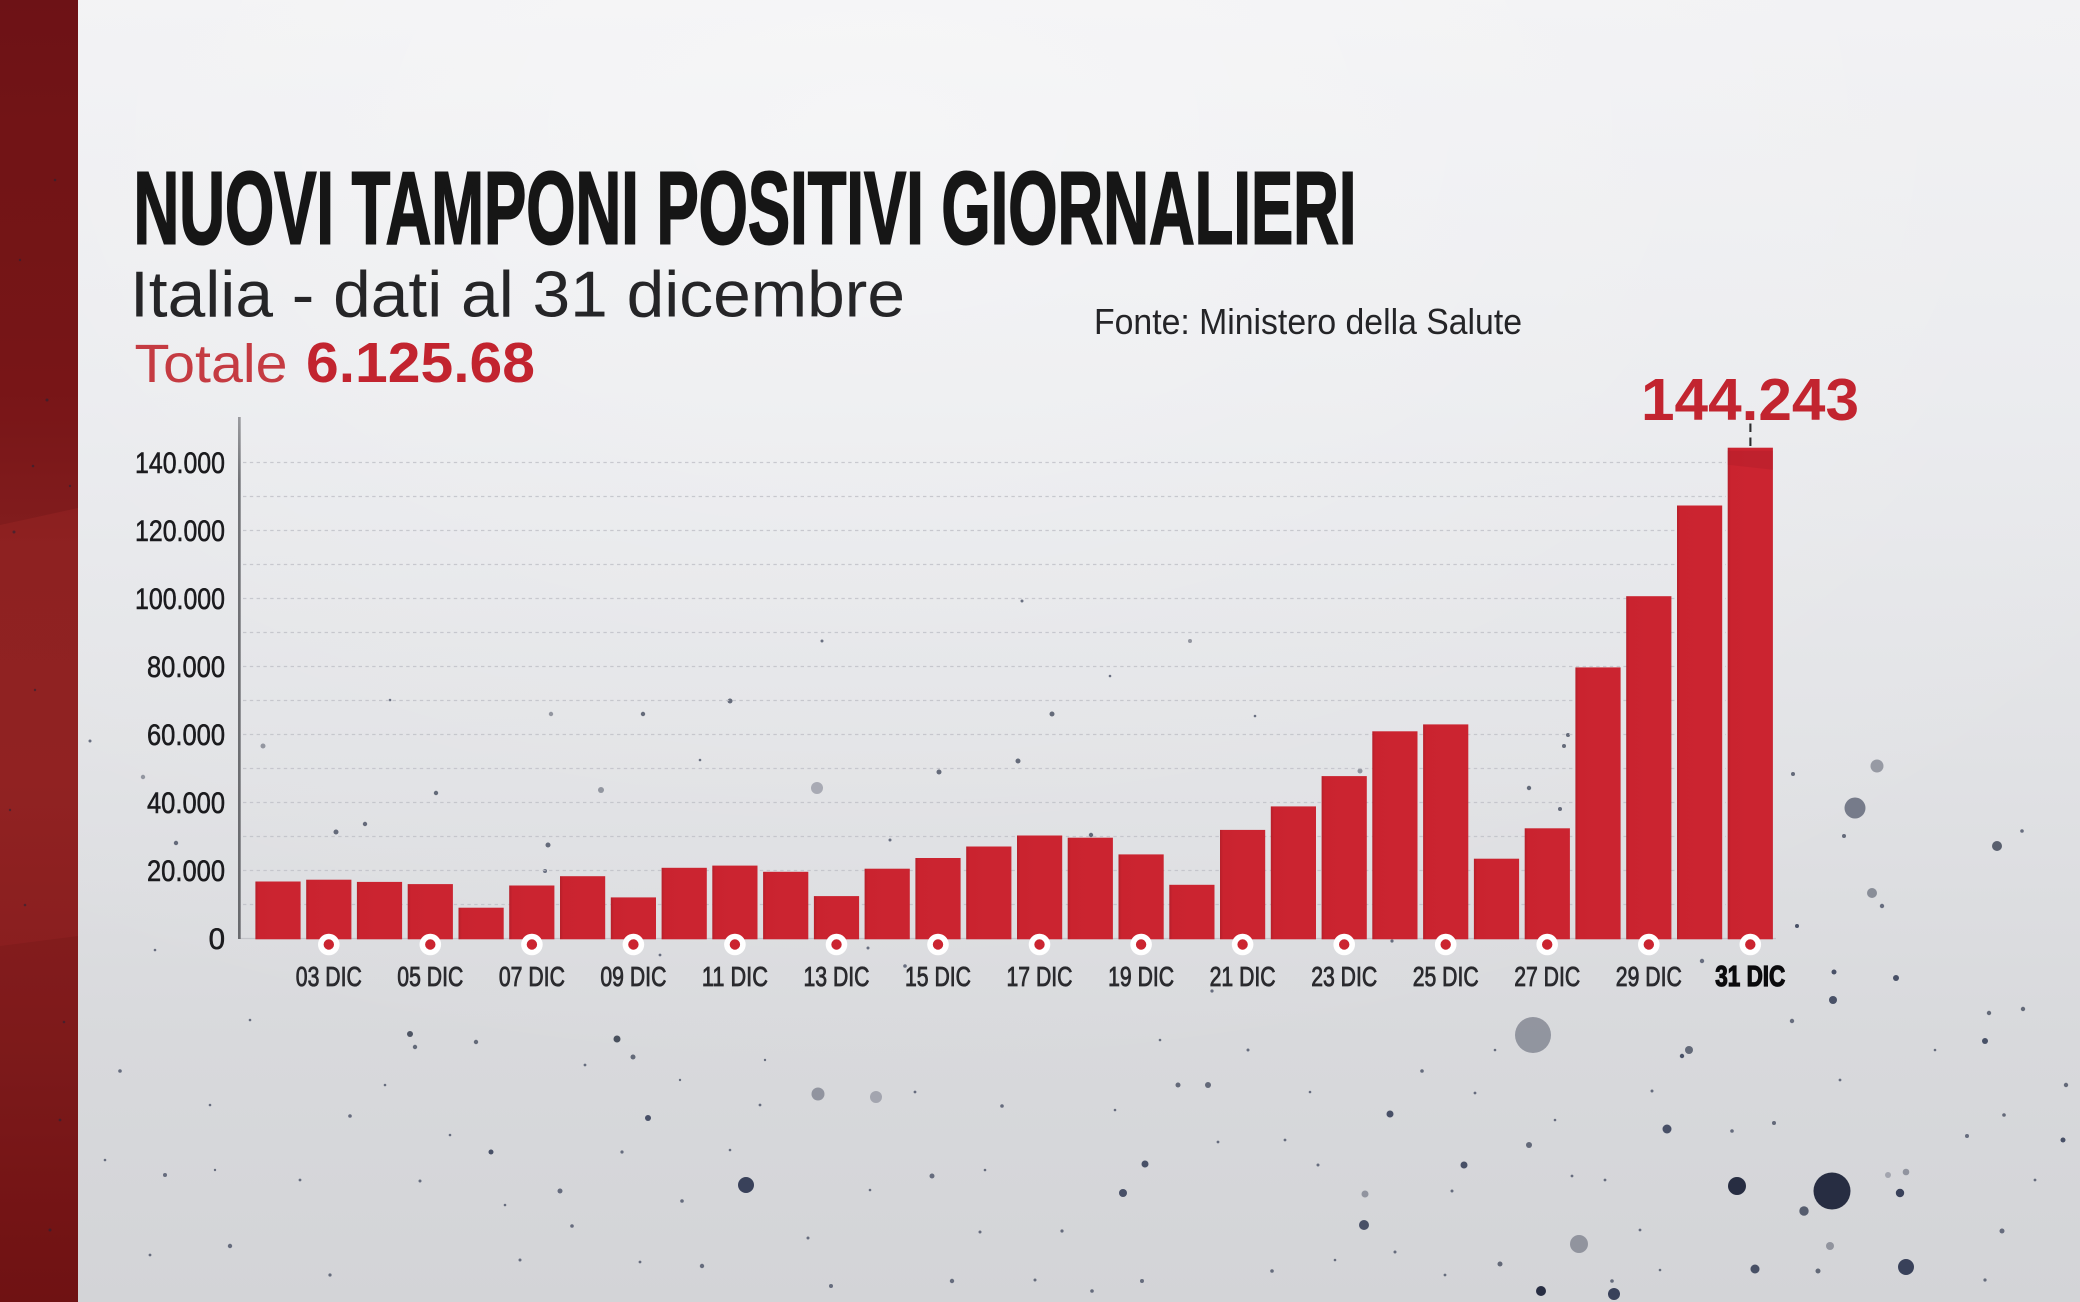  What do you see at coordinates (186, 871) in the screenshot?
I see `svg-text: 20.000` at bounding box center [186, 871].